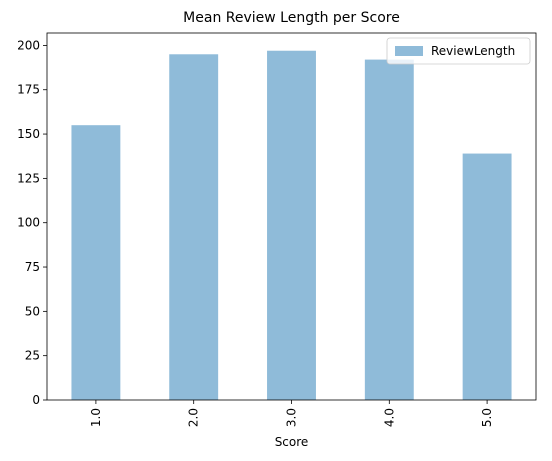  What do you see at coordinates (194, 227) in the screenshot?
I see `bar-2.0` at bounding box center [194, 227].